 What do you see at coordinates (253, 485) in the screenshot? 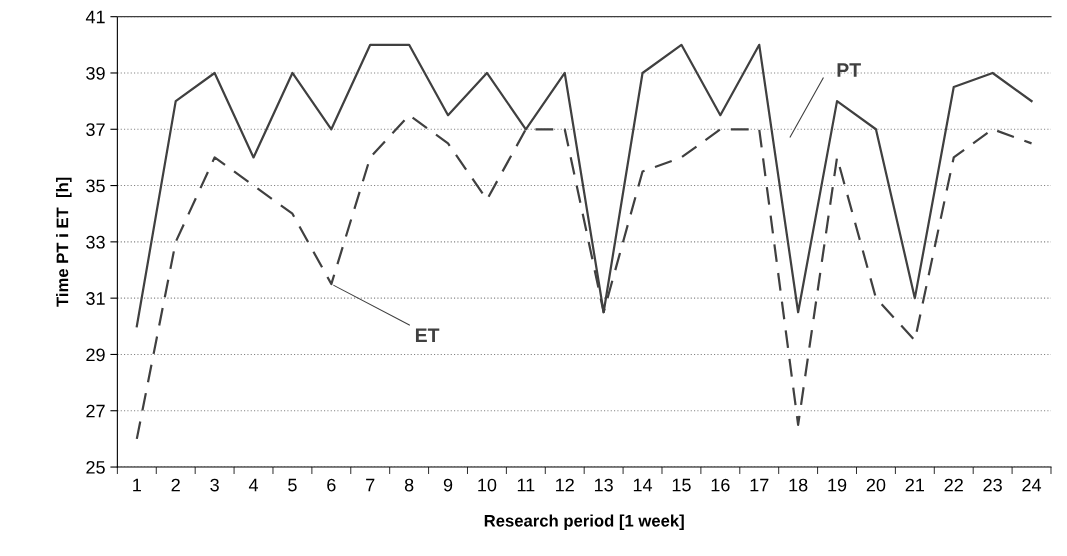
I see `x-tick-label: 4` at bounding box center [253, 485].